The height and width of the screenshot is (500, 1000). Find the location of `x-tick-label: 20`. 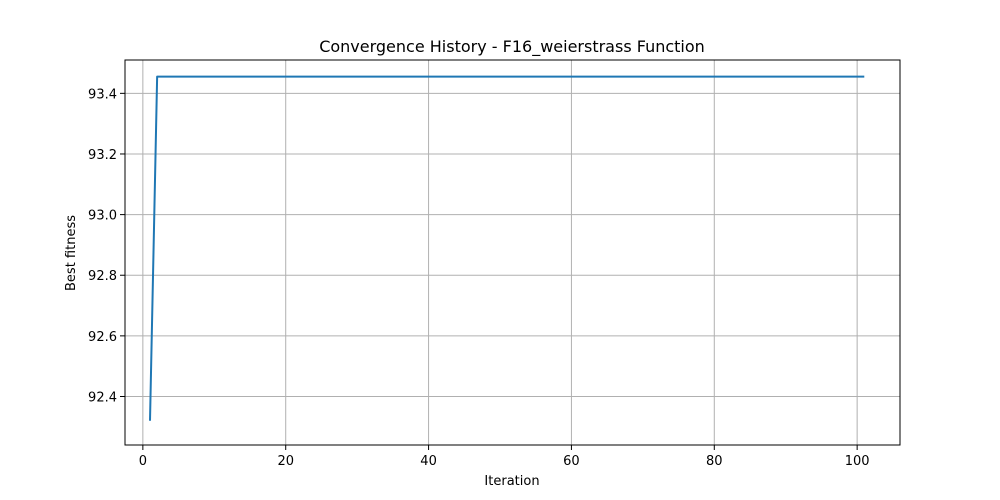

x-tick-label: 20 is located at coordinates (285, 461).